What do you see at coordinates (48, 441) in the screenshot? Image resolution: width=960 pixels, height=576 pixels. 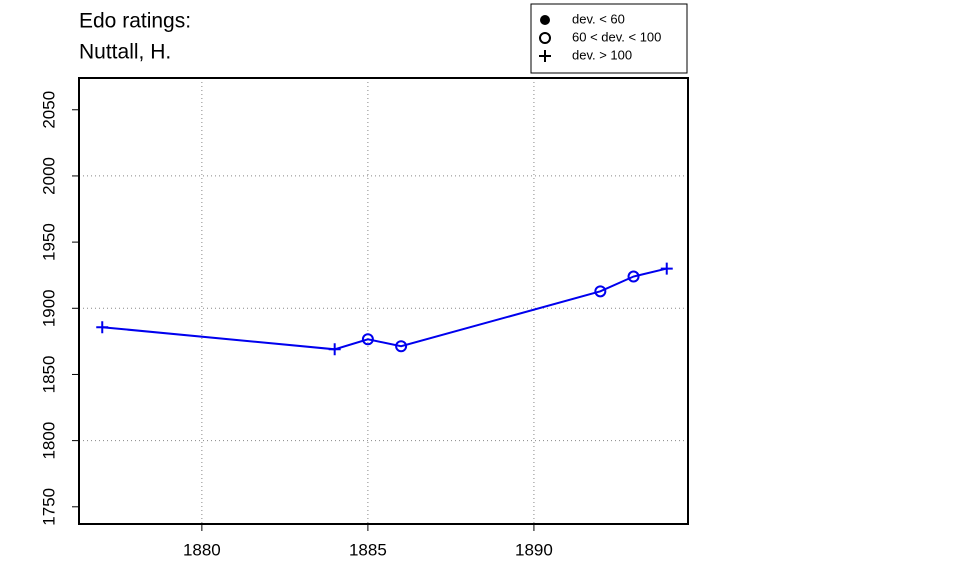 I see `y-tick-label: 1800` at bounding box center [48, 441].